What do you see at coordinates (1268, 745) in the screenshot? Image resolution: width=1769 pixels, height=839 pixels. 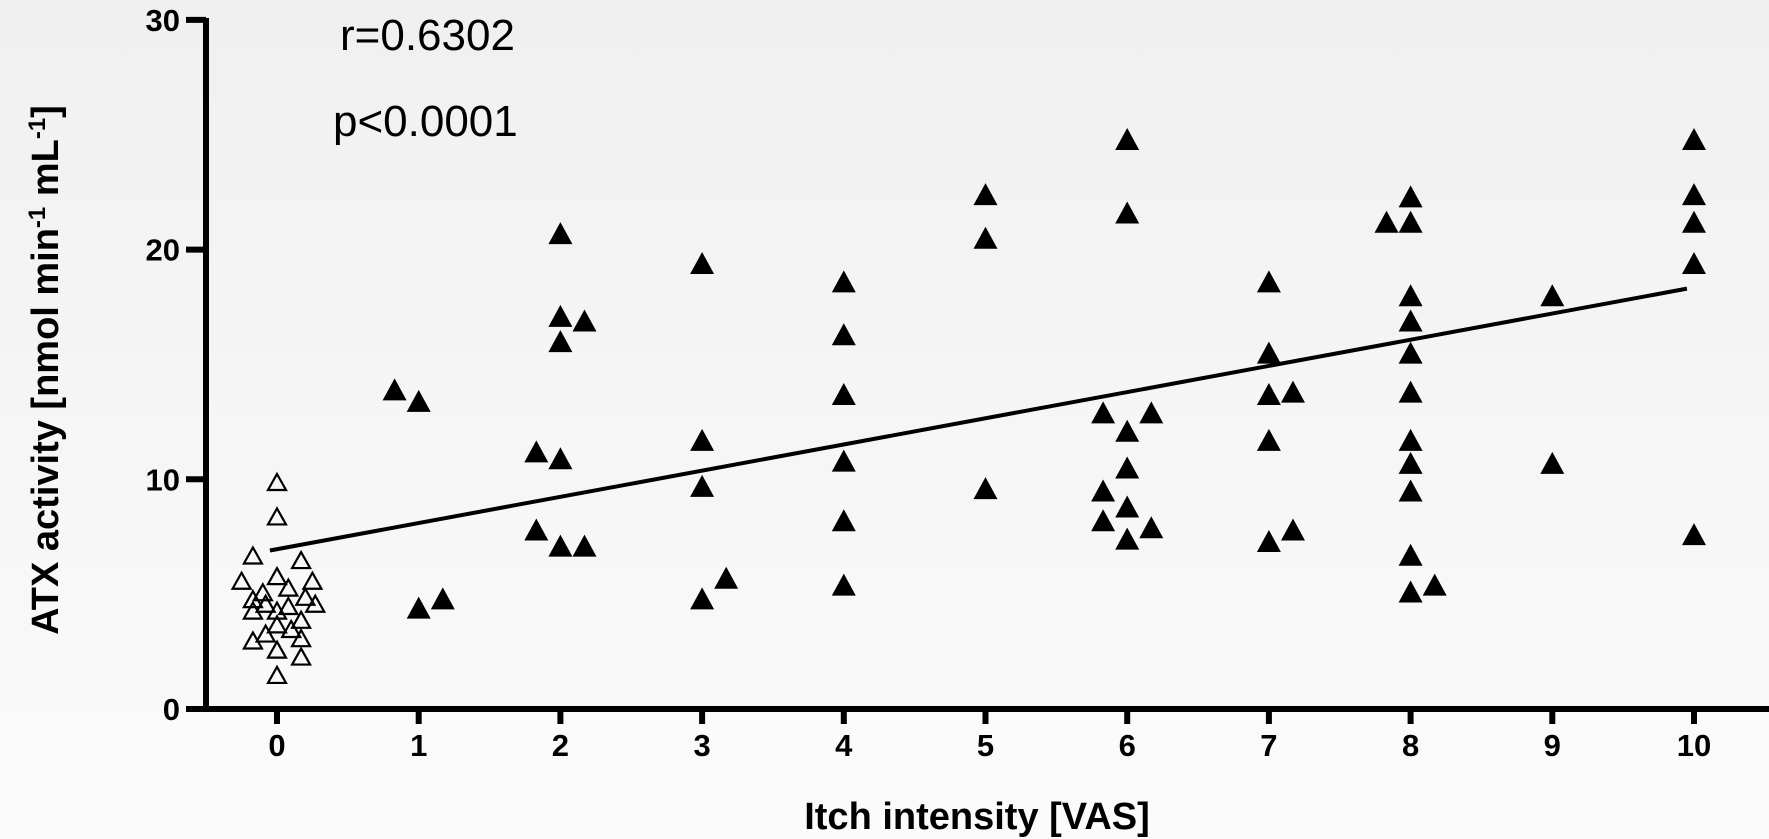 I see `x-tick-label-7: 7` at bounding box center [1268, 745].